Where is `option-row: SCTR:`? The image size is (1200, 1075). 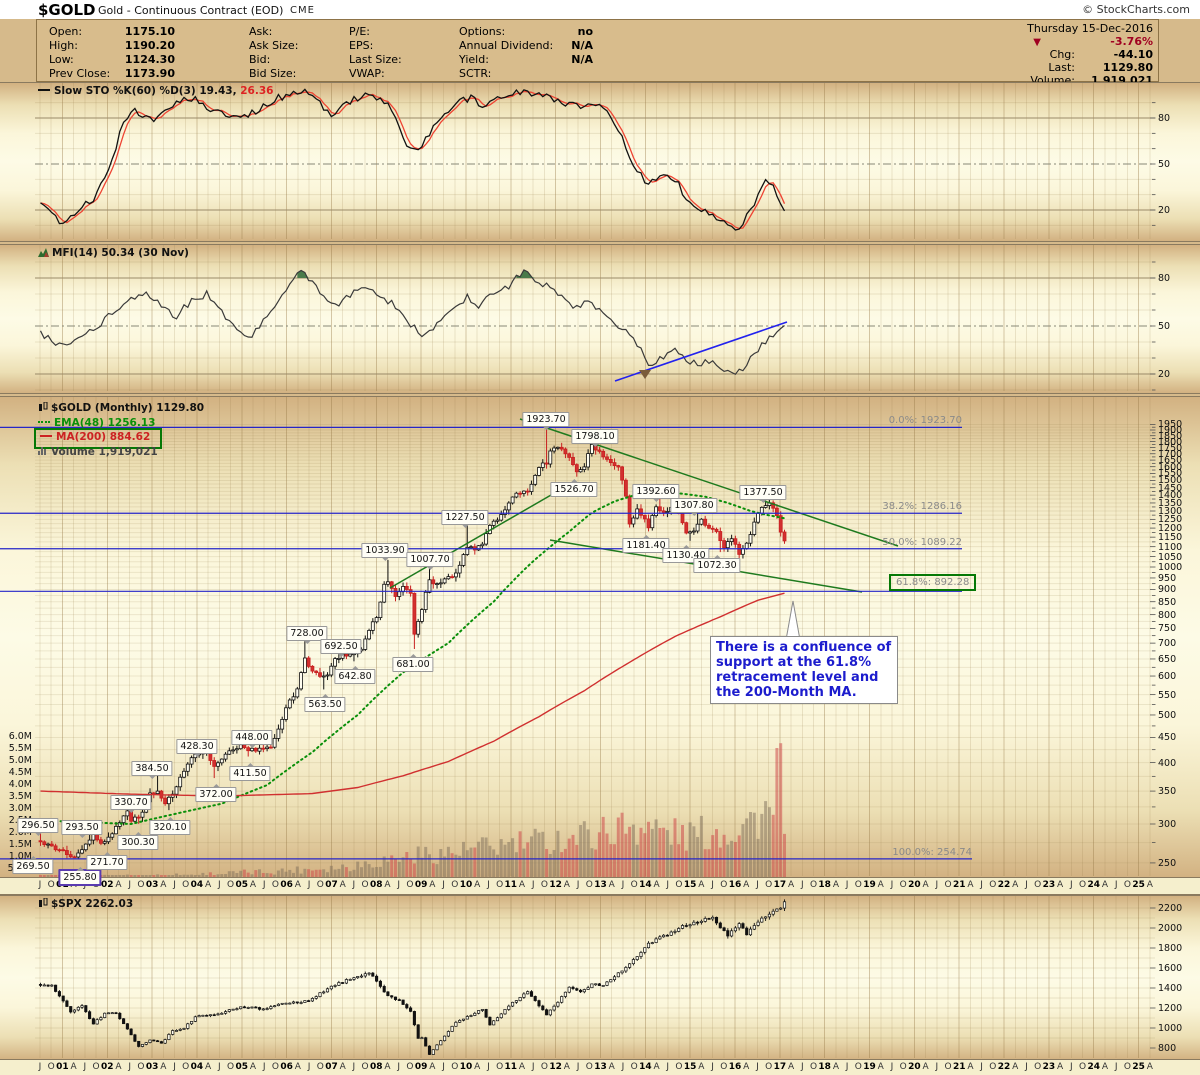
option-row: SCTR: is located at coordinates (526, 74).